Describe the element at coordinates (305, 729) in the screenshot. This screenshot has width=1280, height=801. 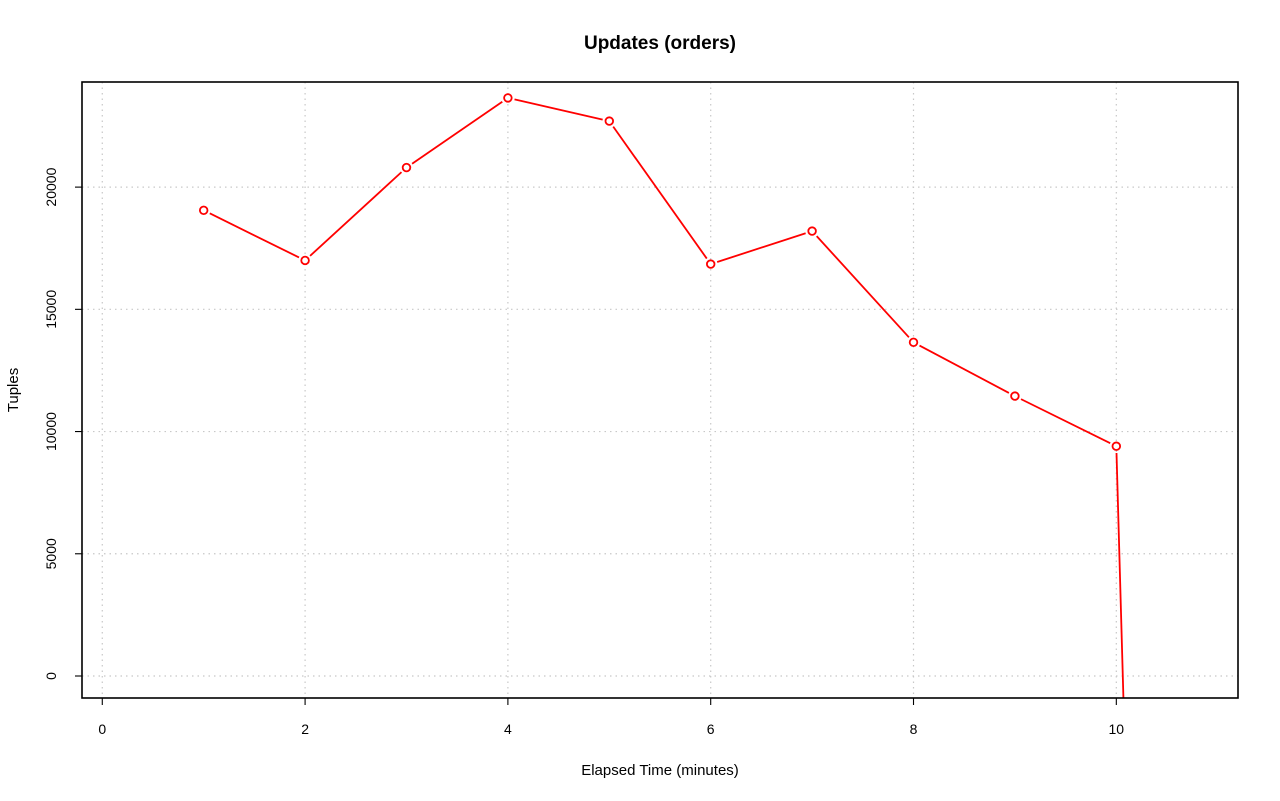
I see `x-tick-label: 2` at that location.